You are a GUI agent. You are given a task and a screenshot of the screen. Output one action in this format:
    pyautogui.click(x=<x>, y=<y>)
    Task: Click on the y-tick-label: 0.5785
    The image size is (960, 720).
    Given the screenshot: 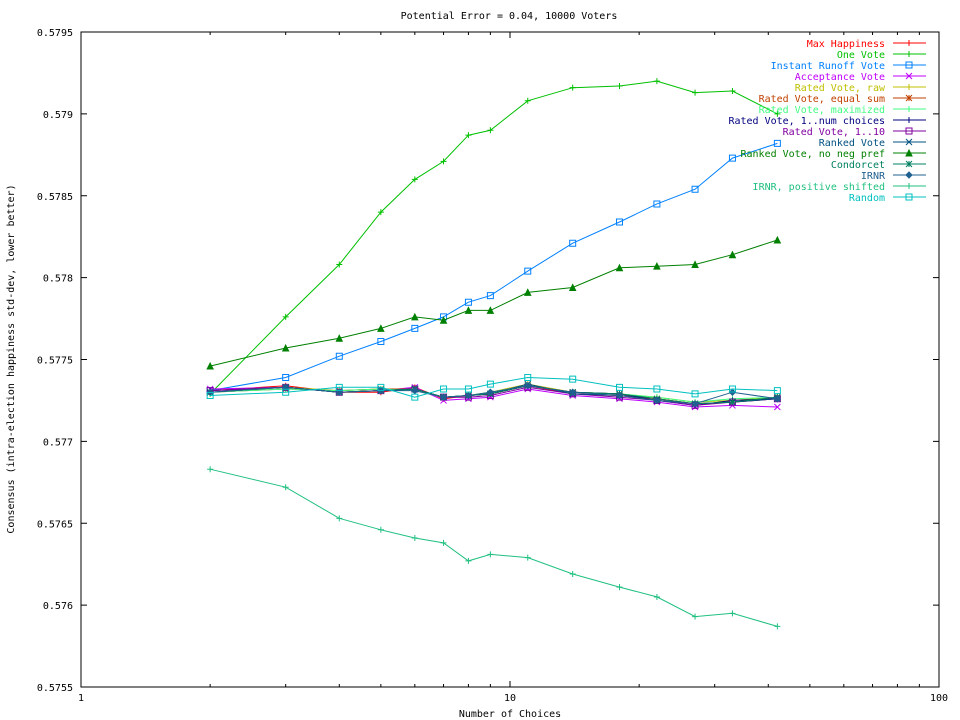 What is the action you would take?
    pyautogui.click(x=55, y=197)
    